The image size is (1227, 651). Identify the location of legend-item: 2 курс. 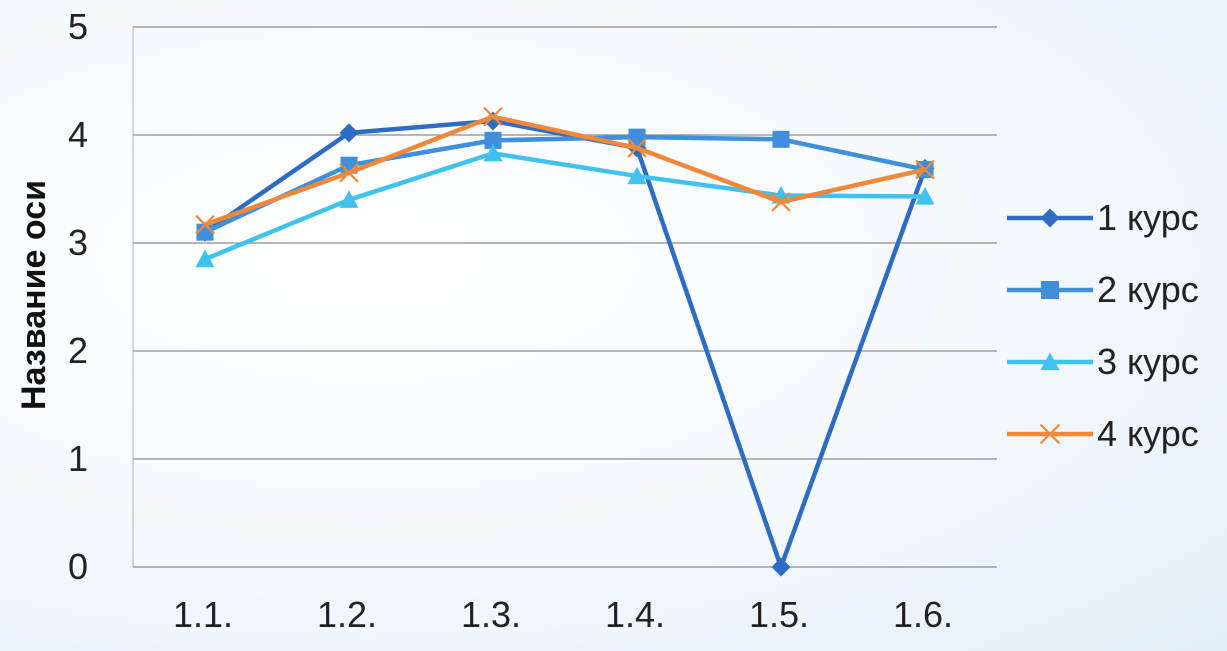
(1103, 289).